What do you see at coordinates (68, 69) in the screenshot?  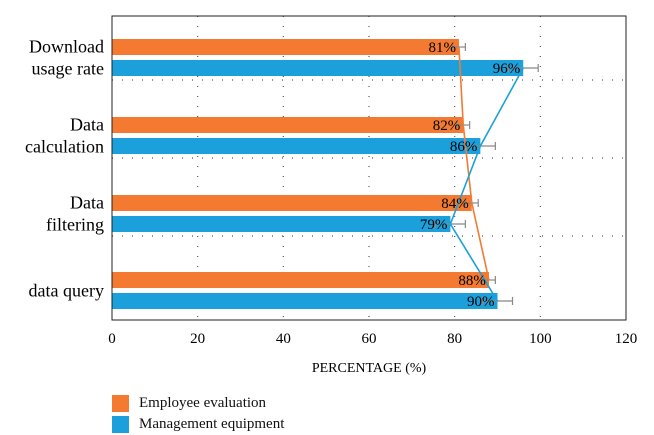 I see `category-label: usage rate` at bounding box center [68, 69].